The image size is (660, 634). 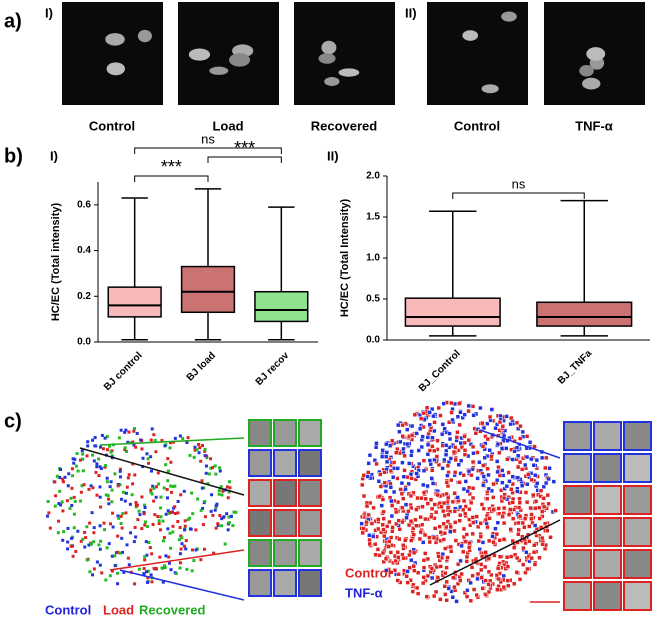 What do you see at coordinates (68, 609) in the screenshot?
I see `legend-entry: Control` at bounding box center [68, 609].